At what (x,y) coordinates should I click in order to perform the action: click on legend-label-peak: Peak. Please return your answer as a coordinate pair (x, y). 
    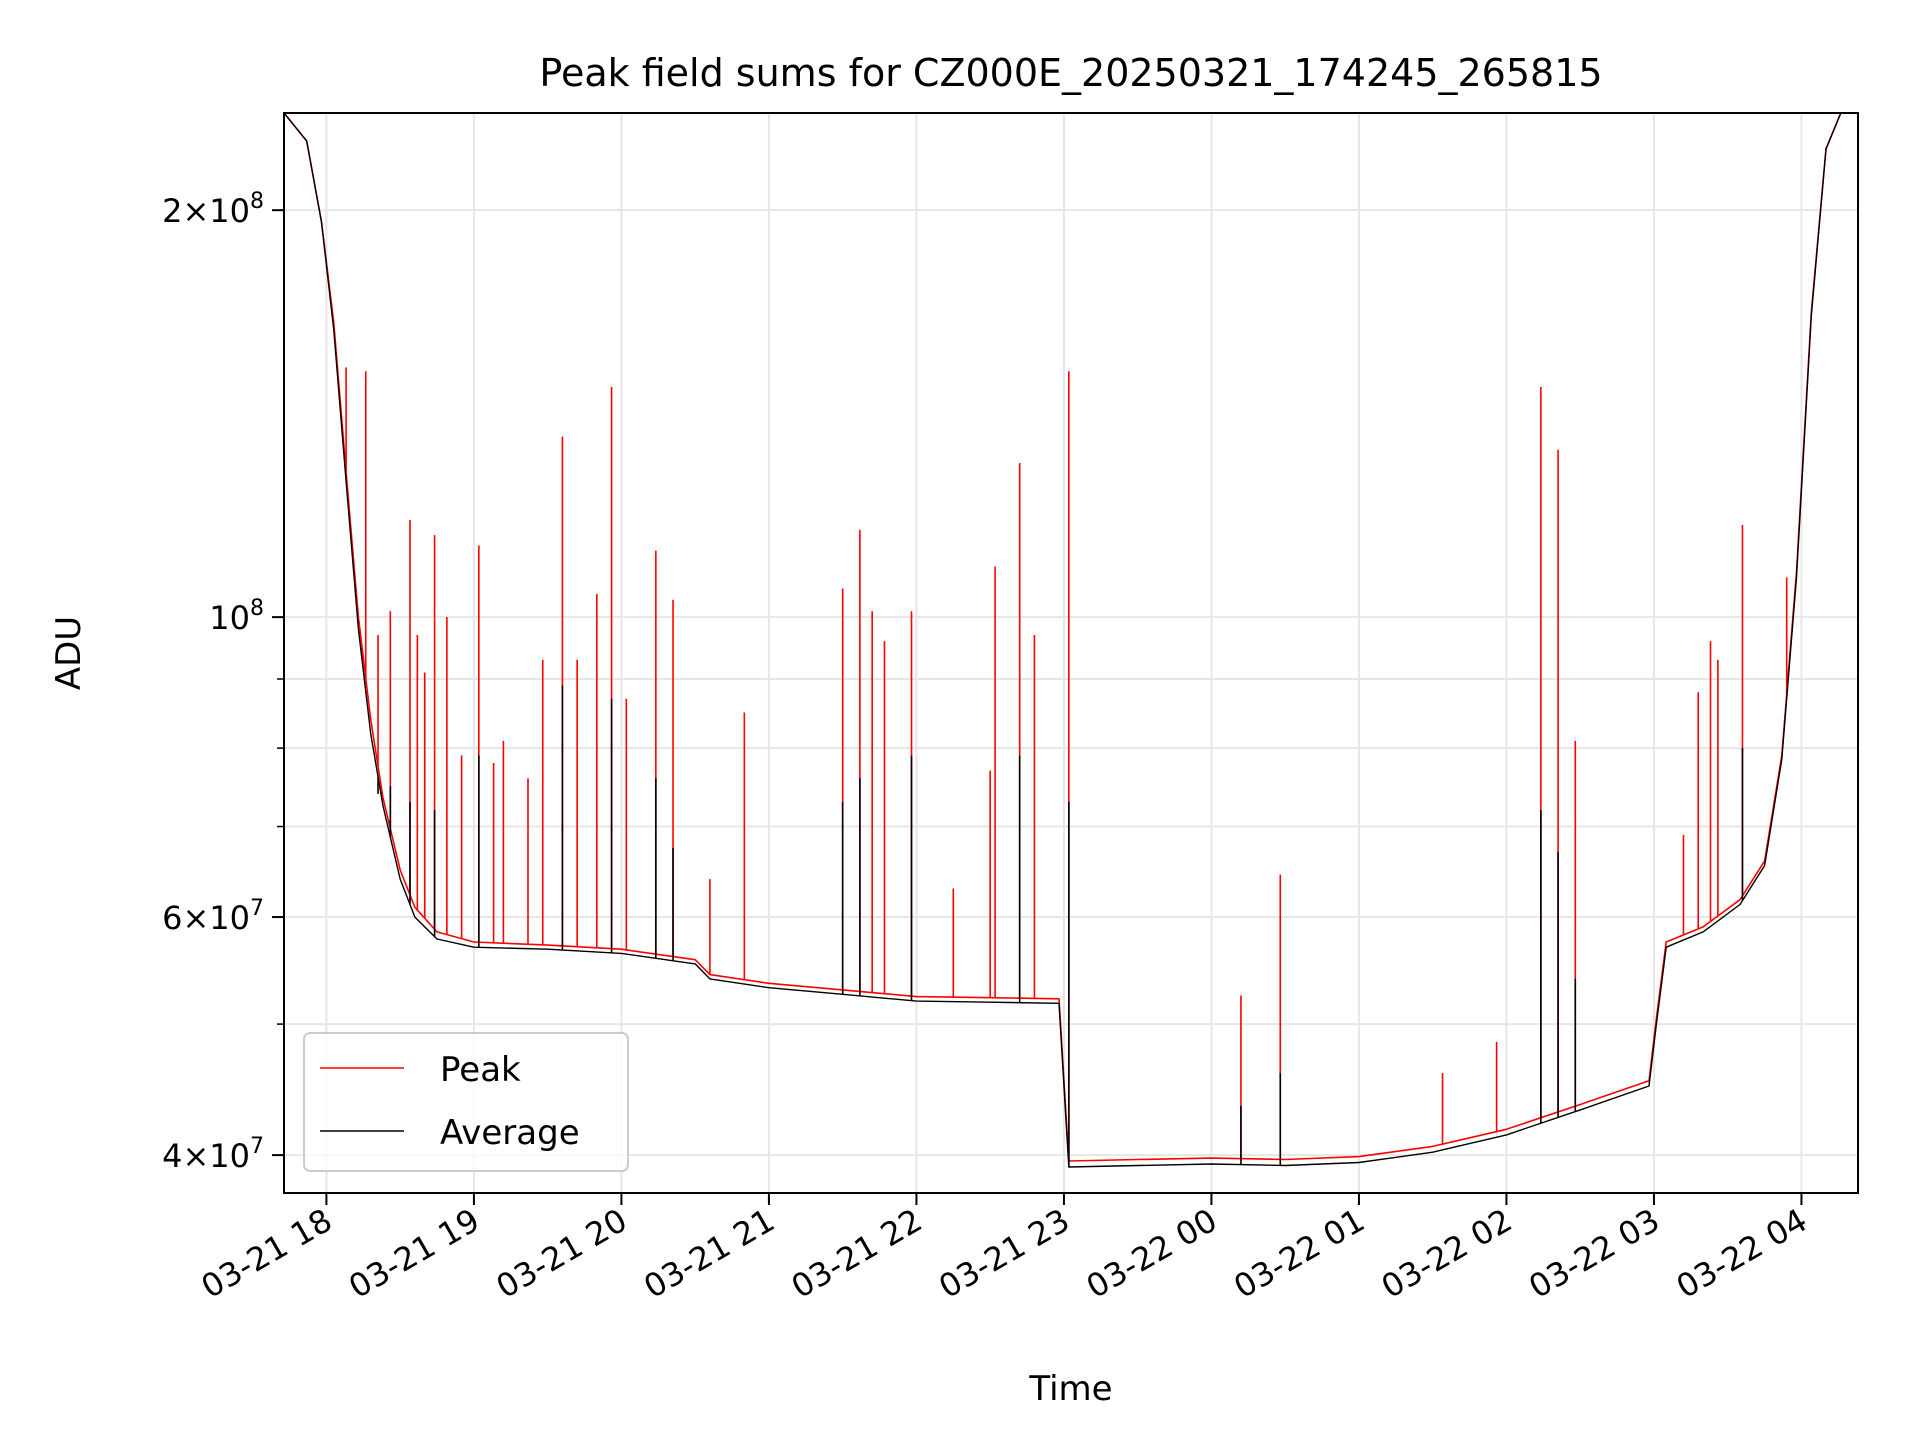
    Looking at the image, I should click on (480, 1070).